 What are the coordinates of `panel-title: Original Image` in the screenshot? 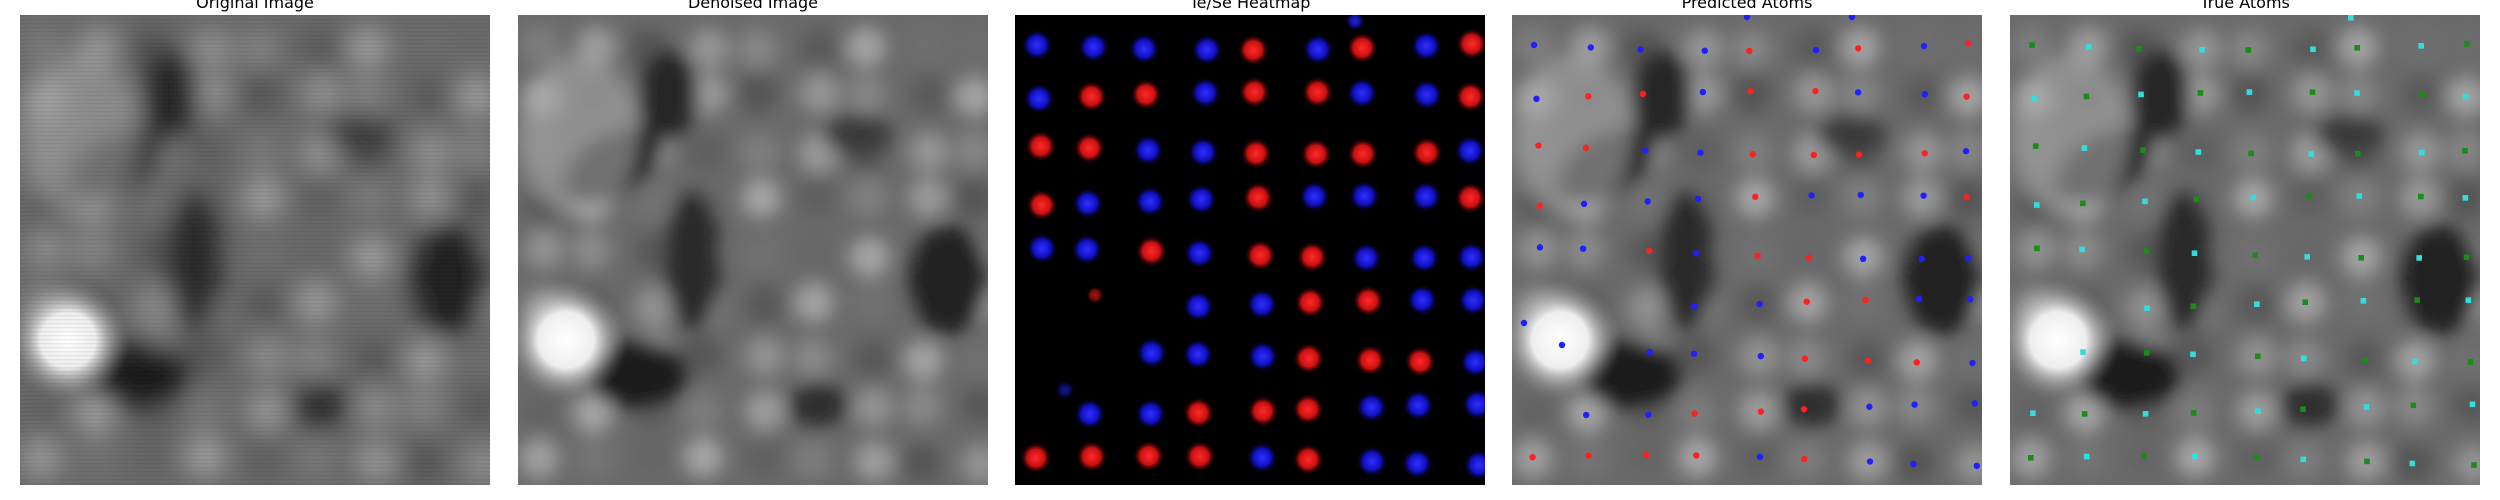 It's located at (255, 6).